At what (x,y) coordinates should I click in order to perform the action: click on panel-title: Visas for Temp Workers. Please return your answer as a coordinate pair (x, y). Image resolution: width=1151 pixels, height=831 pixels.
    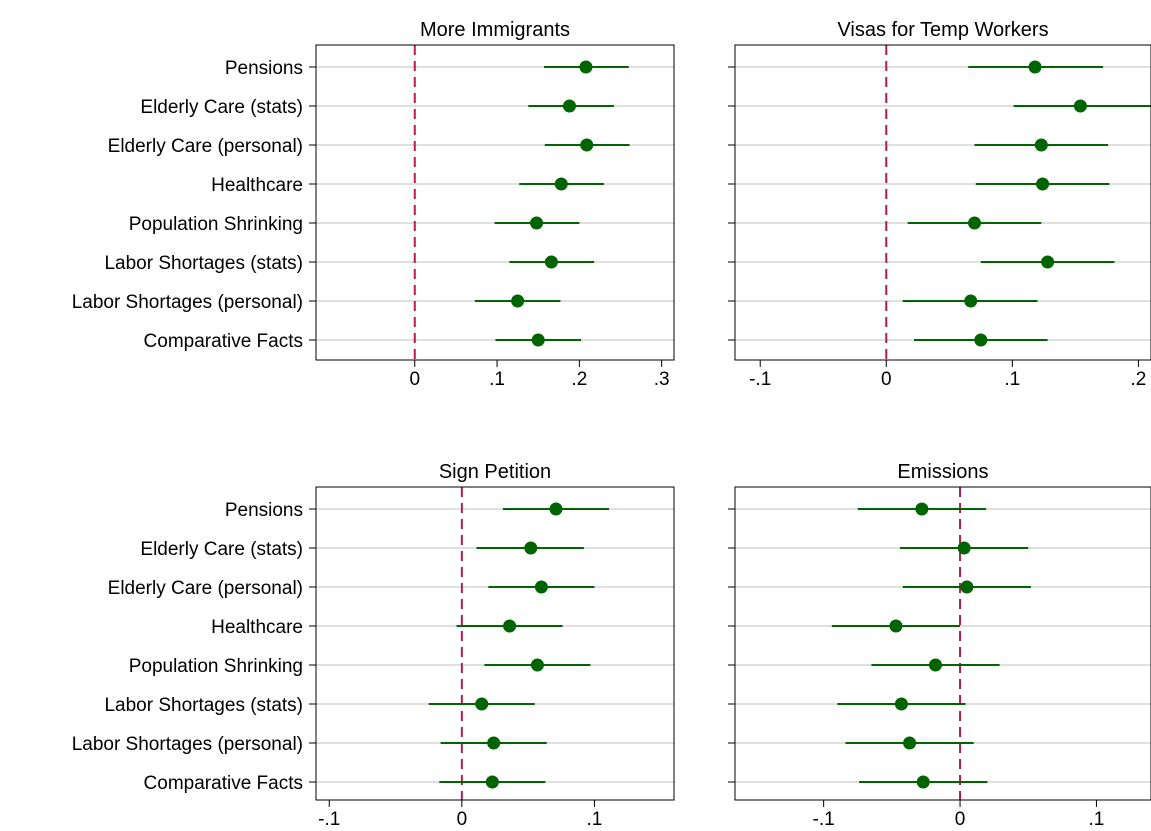
    Looking at the image, I should click on (942, 30).